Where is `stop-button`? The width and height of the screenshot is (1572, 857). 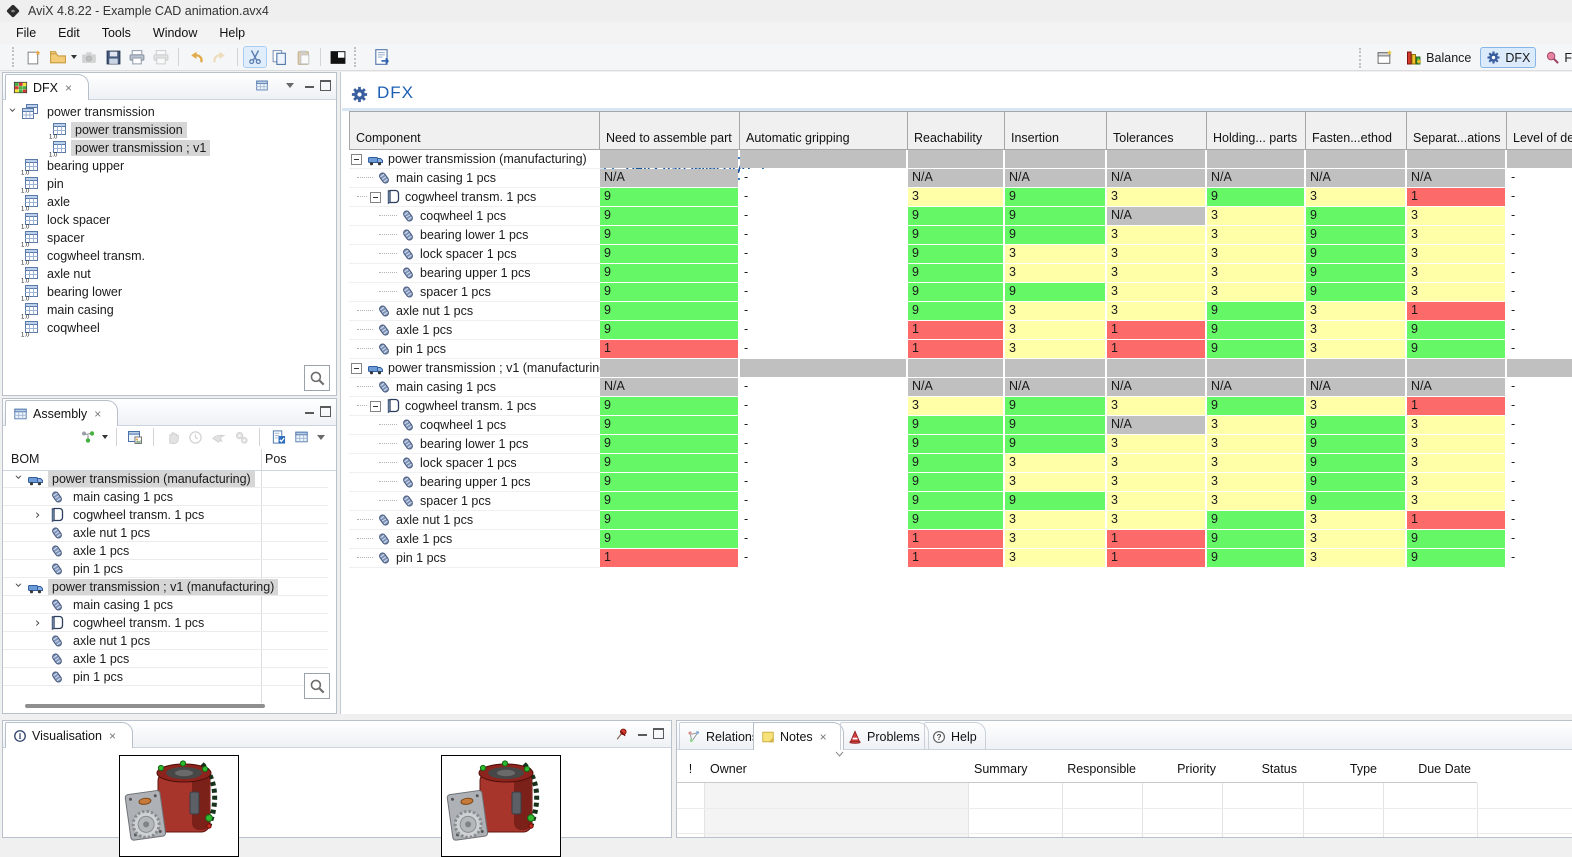
stop-button is located at coordinates (172, 437).